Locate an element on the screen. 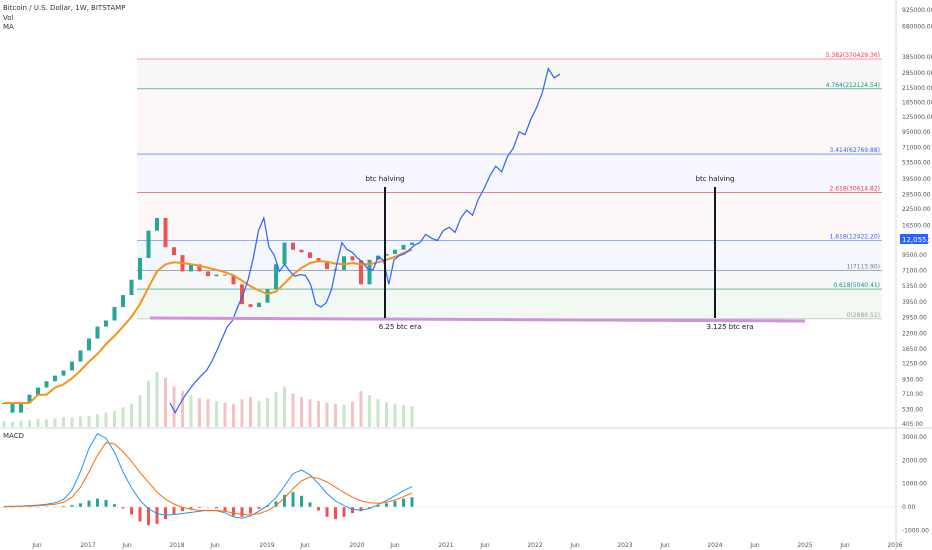 The height and width of the screenshot is (550, 932). price-tick-label: 53500.00 is located at coordinates (916, 163).